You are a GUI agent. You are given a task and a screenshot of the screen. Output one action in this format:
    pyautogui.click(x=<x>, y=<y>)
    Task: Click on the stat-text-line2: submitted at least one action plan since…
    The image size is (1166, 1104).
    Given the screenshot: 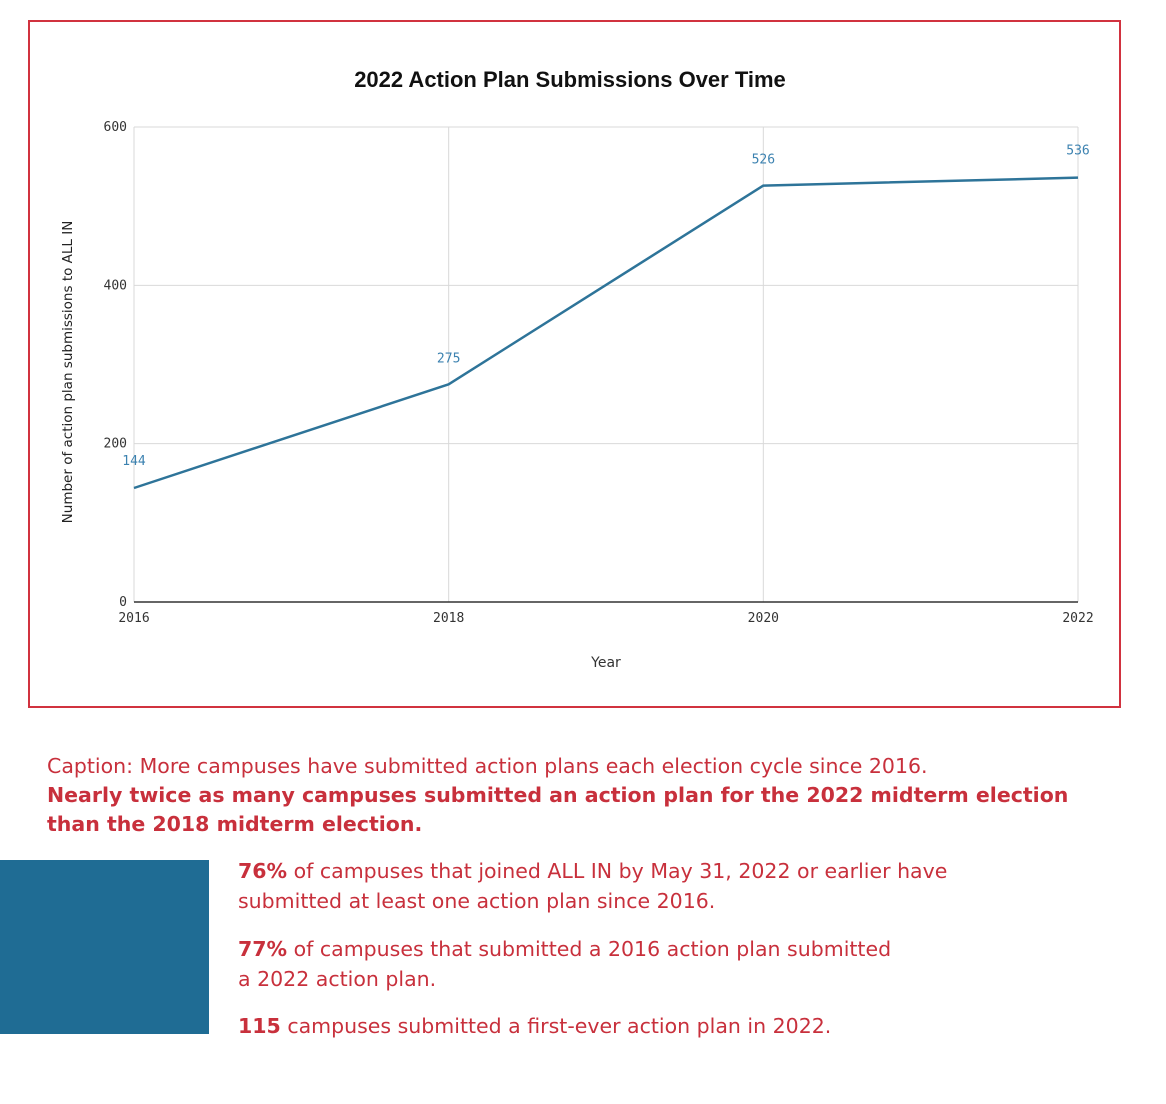 What is the action you would take?
    pyautogui.click(x=477, y=901)
    